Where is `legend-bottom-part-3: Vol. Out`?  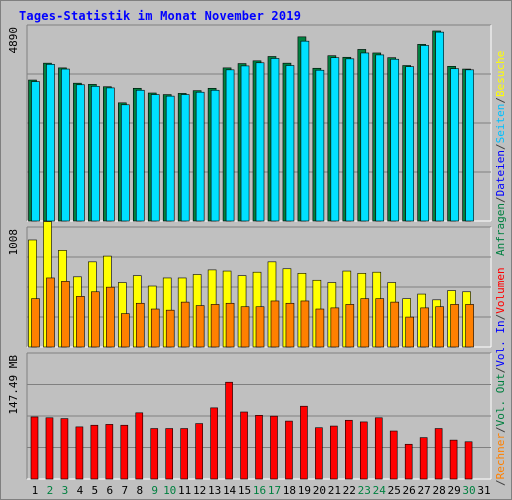
legend-bottom-part-3: Vol. Out is located at coordinates (500, 399).